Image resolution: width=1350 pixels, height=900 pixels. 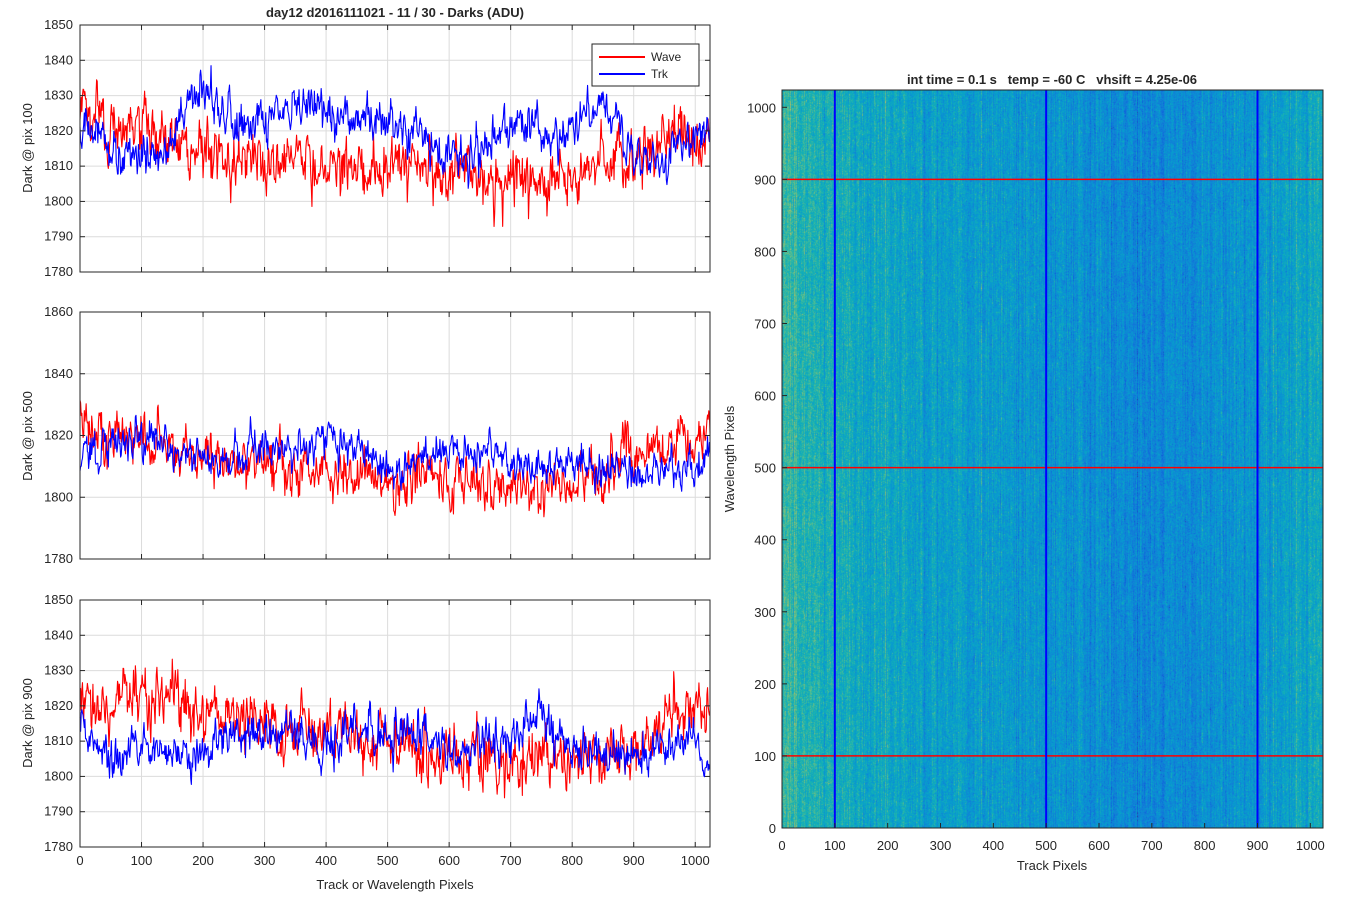 What do you see at coordinates (449, 860) in the screenshot?
I see `xtick-label: 600` at bounding box center [449, 860].